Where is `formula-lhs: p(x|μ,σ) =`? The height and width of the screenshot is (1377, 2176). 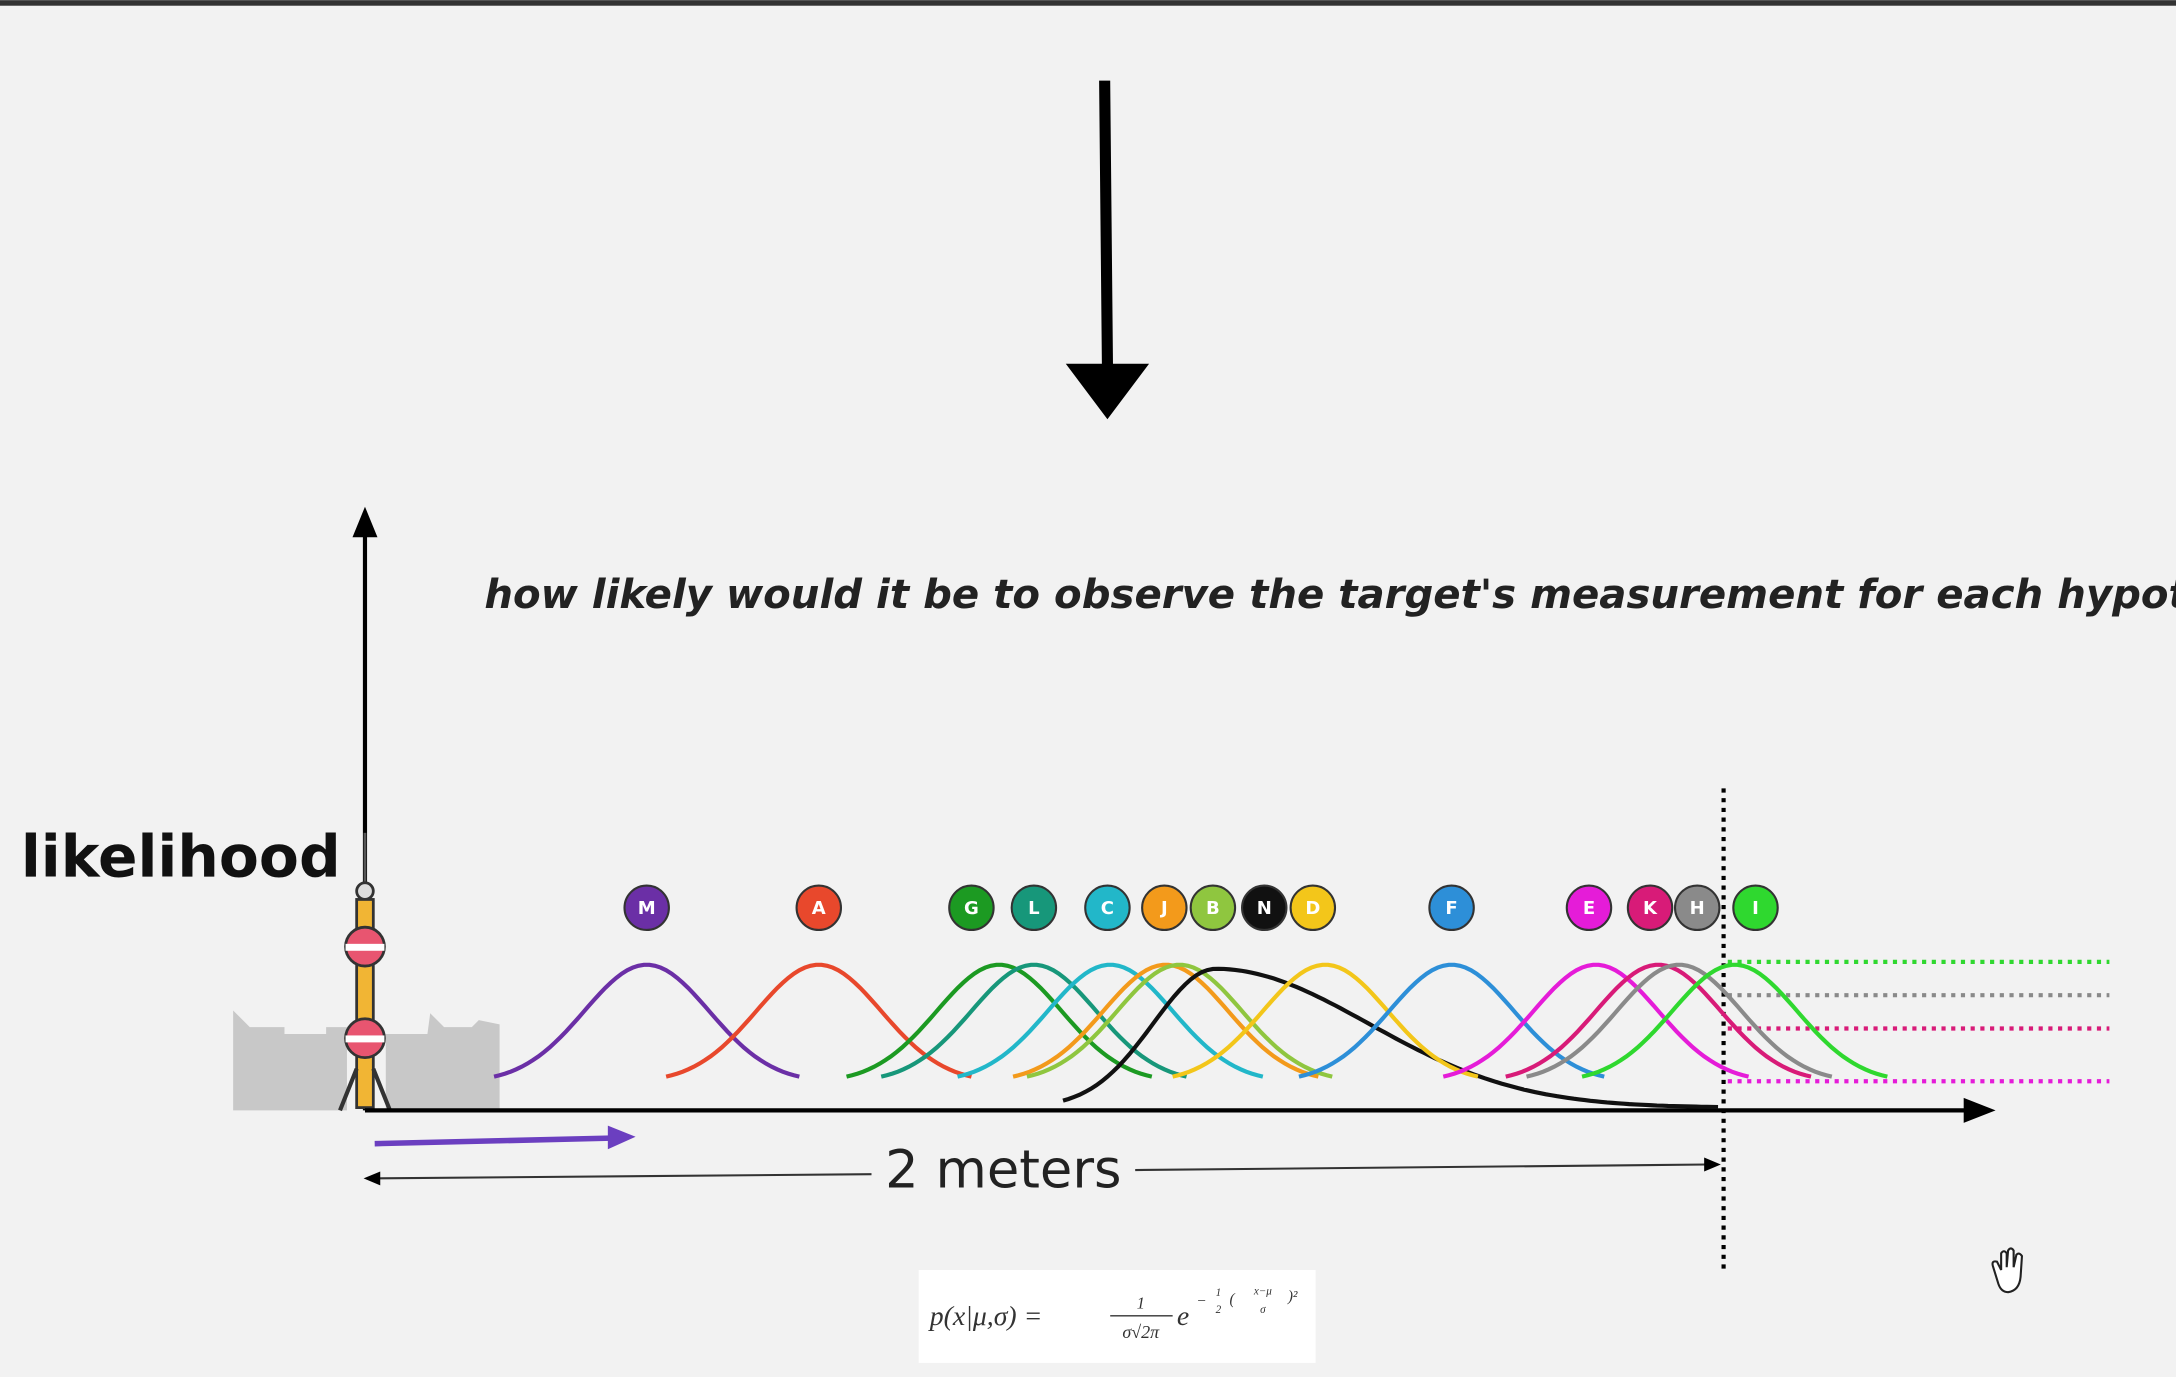 formula-lhs: p(x|μ,σ) = is located at coordinates (985, 1316).